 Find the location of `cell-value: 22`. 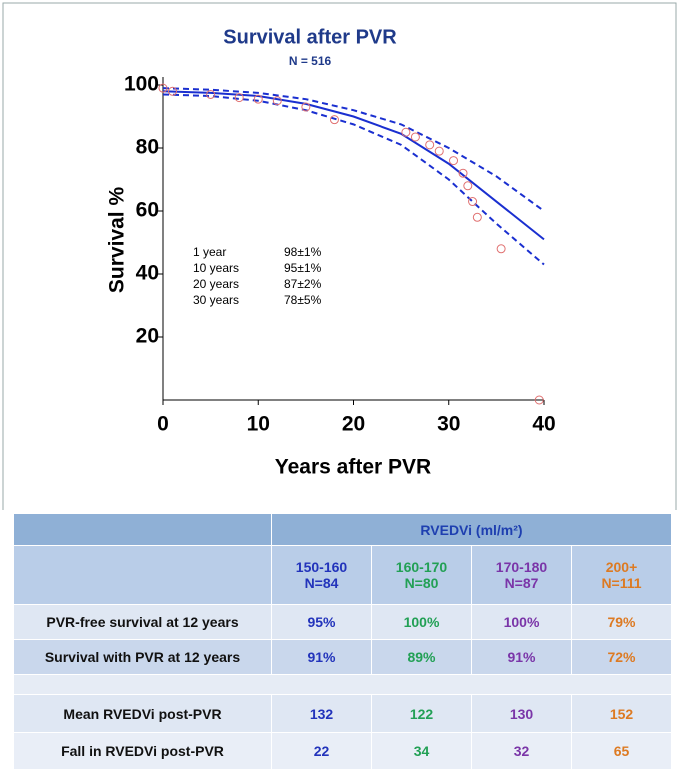

cell-value: 22 is located at coordinates (322, 751).